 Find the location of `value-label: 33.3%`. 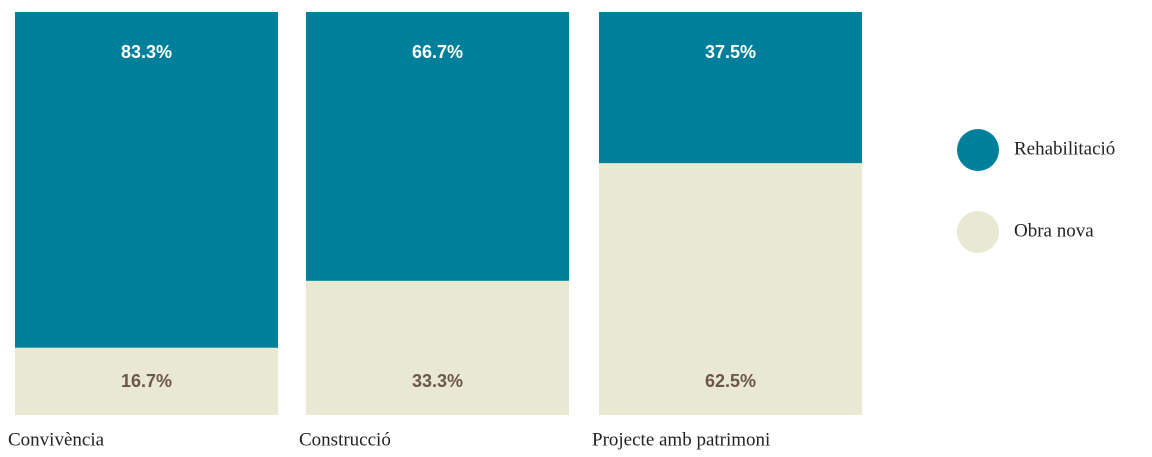

value-label: 33.3% is located at coordinates (437, 381).